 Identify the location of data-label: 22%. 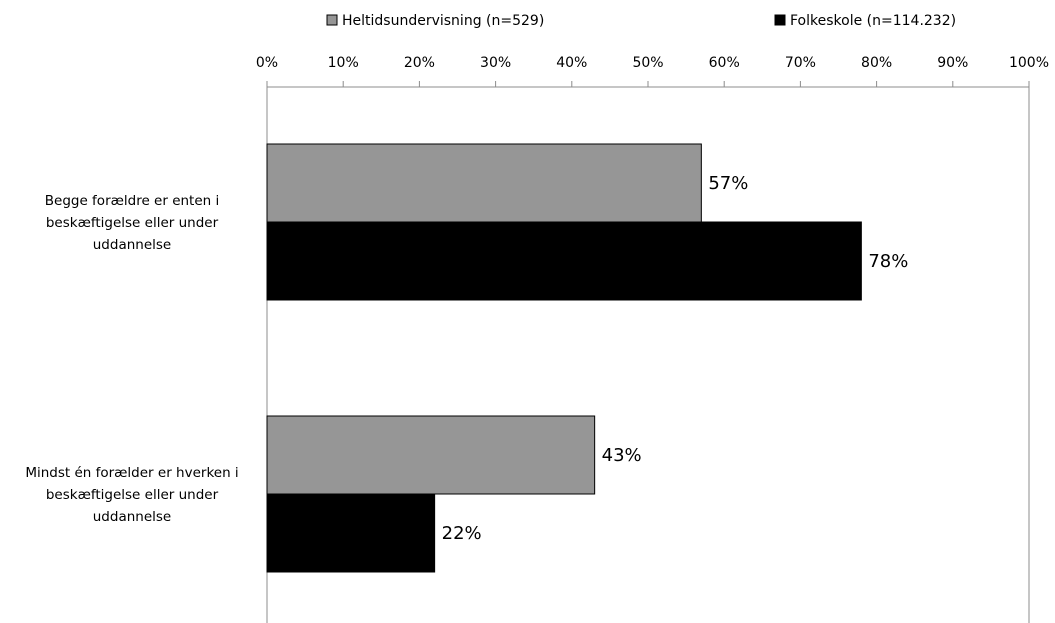
(462, 533).